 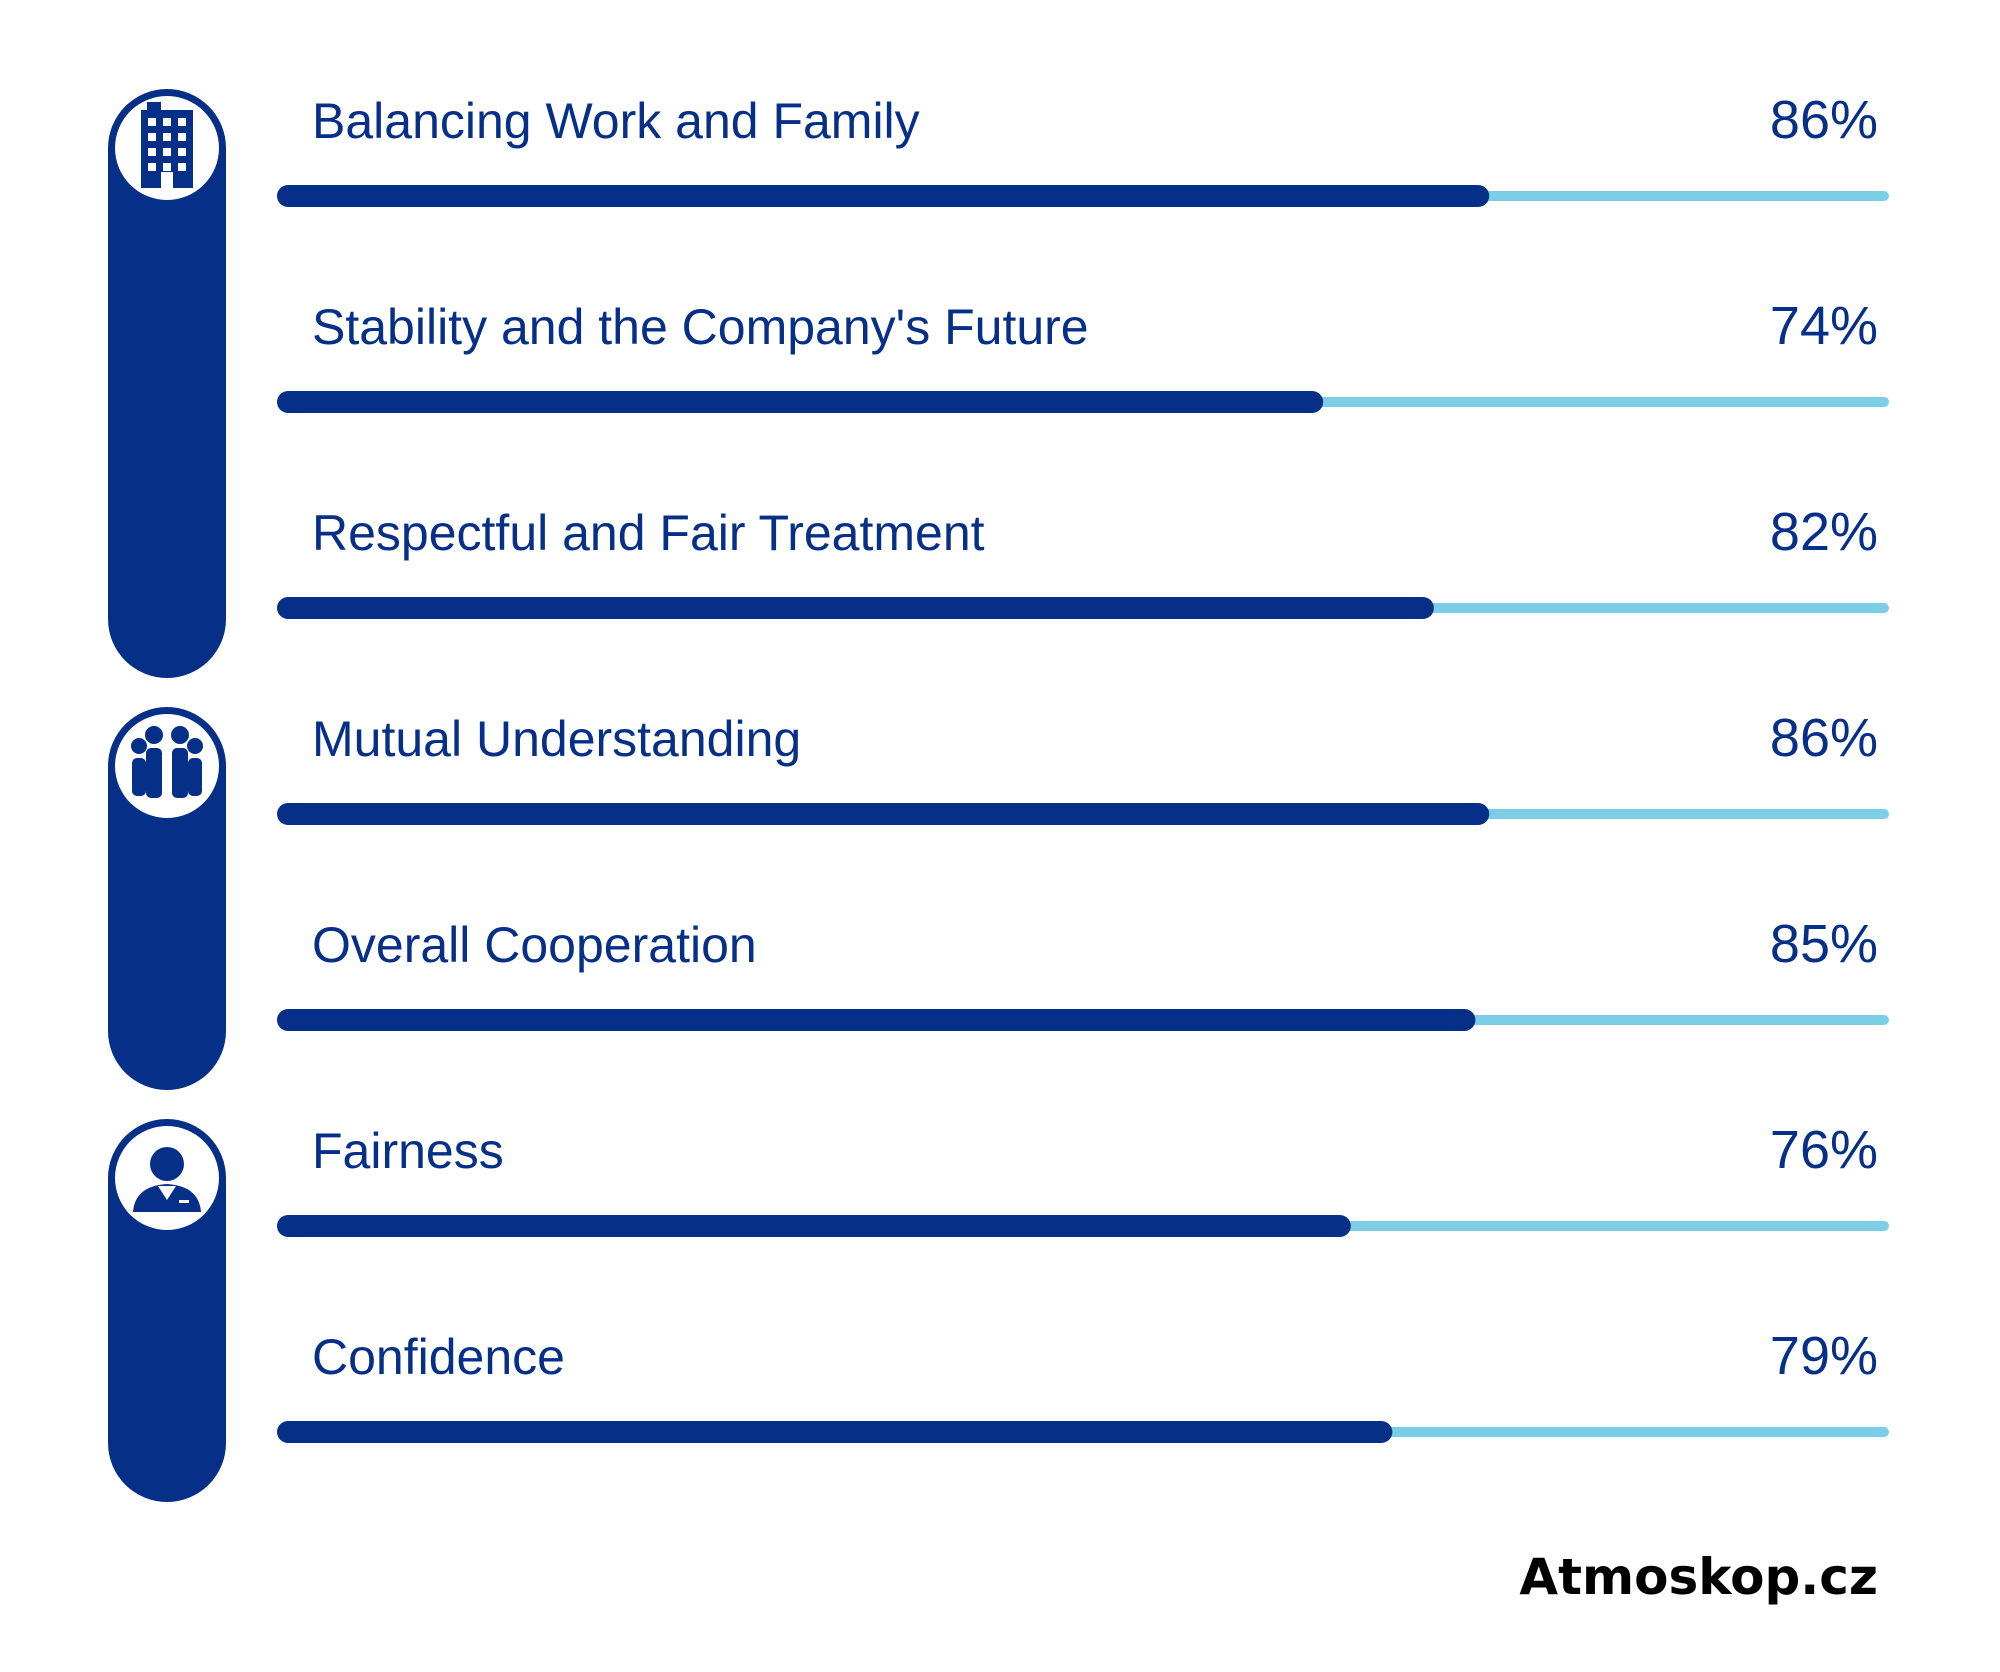 What do you see at coordinates (556, 739) in the screenshot?
I see `category-label: Mutual Understanding` at bounding box center [556, 739].